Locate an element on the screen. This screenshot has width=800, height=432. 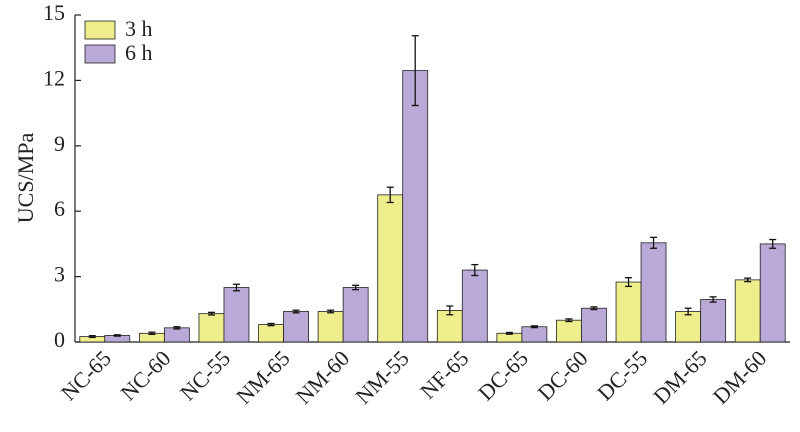
x-tick-label: DM-60 is located at coordinates (739, 376).